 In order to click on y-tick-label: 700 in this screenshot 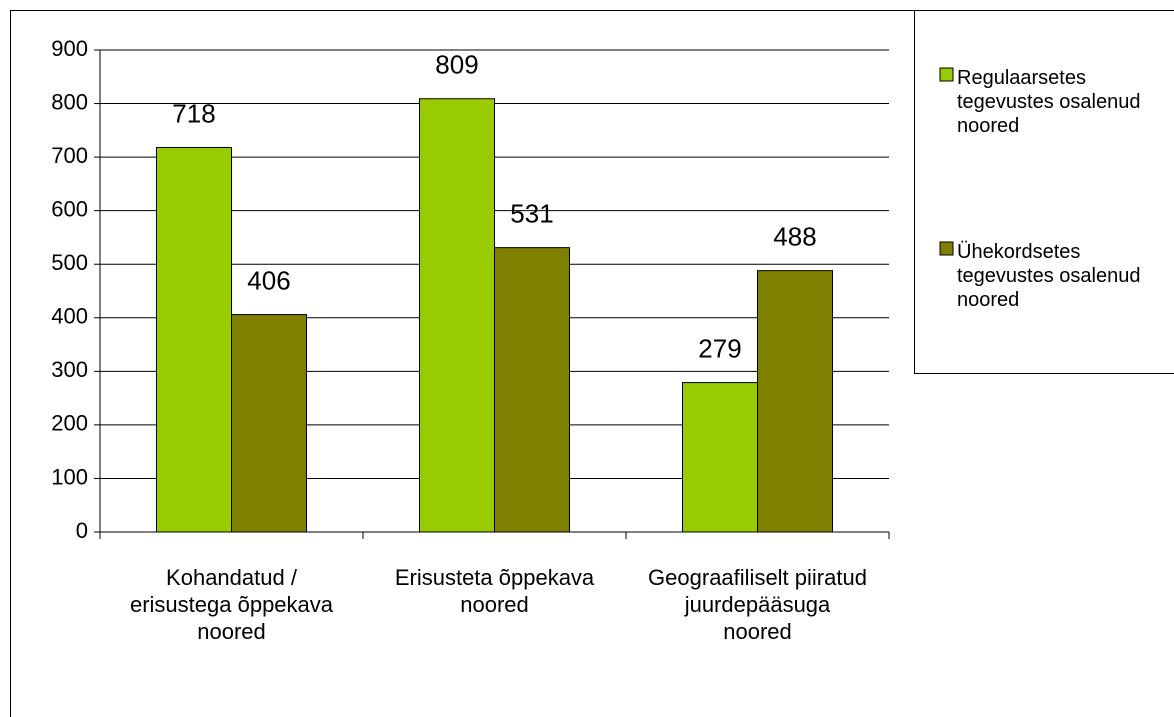, I will do `click(69, 155)`.